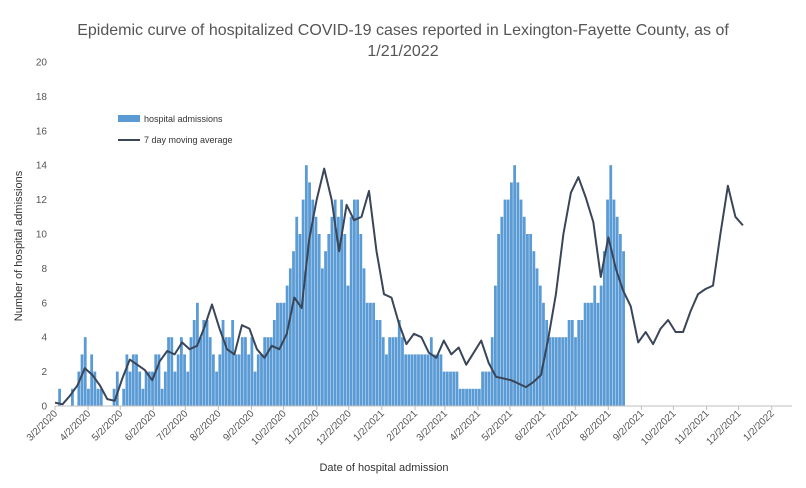 The width and height of the screenshot is (806, 488). What do you see at coordinates (466, 426) in the screenshot?
I see `x-tick-label: 4/2/2021` at bounding box center [466, 426].